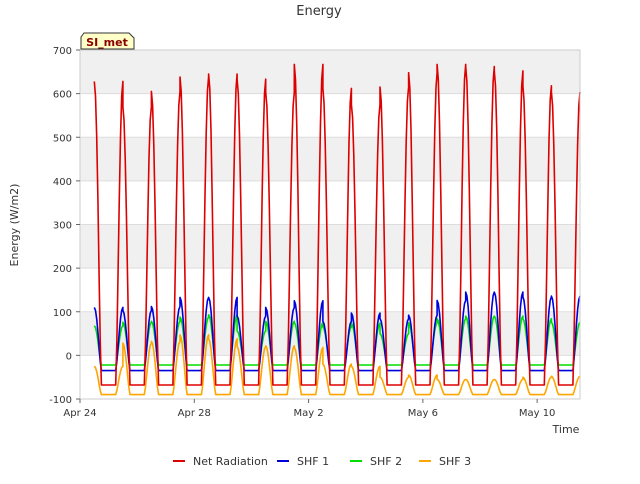  I want to click on y-tick-label: 200, so click(62, 269).